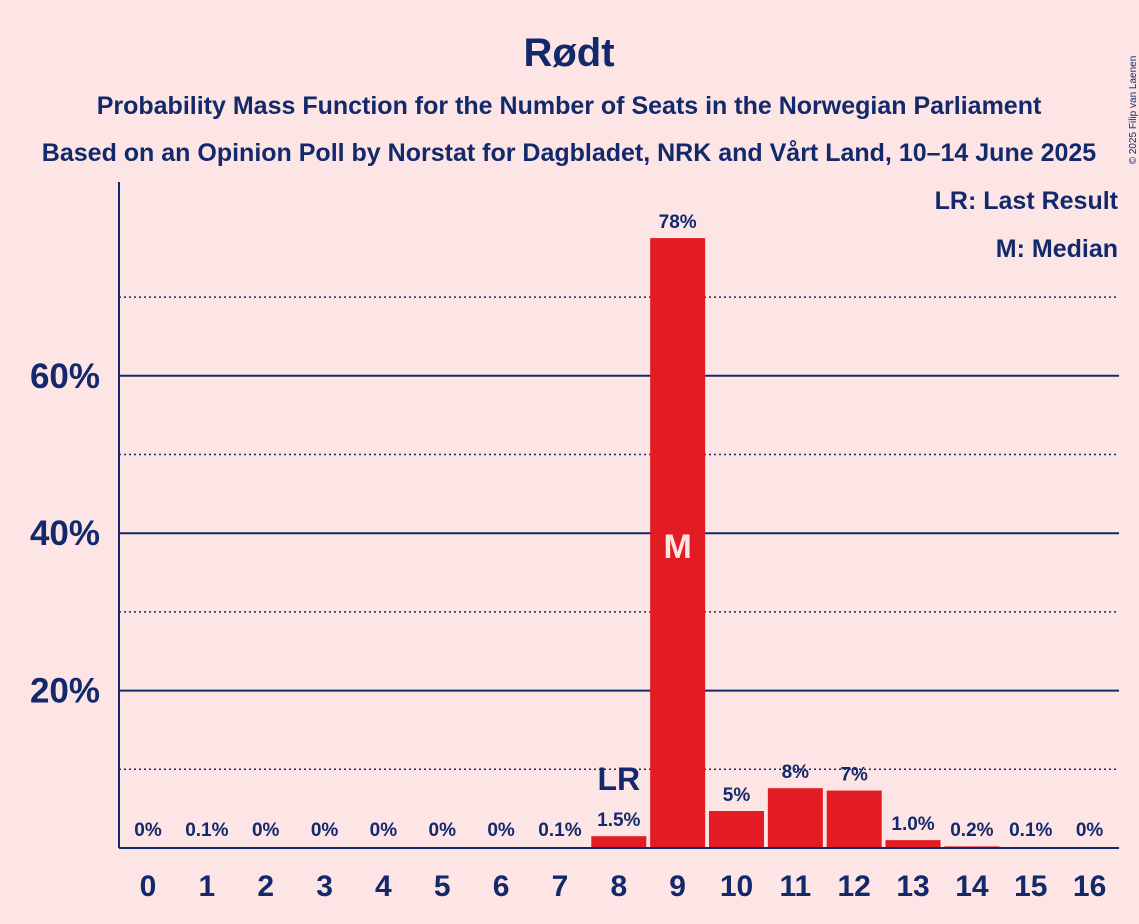 This screenshot has height=924, width=1139. Describe the element at coordinates (65, 691) in the screenshot. I see `y-tick-label: 20%` at that location.